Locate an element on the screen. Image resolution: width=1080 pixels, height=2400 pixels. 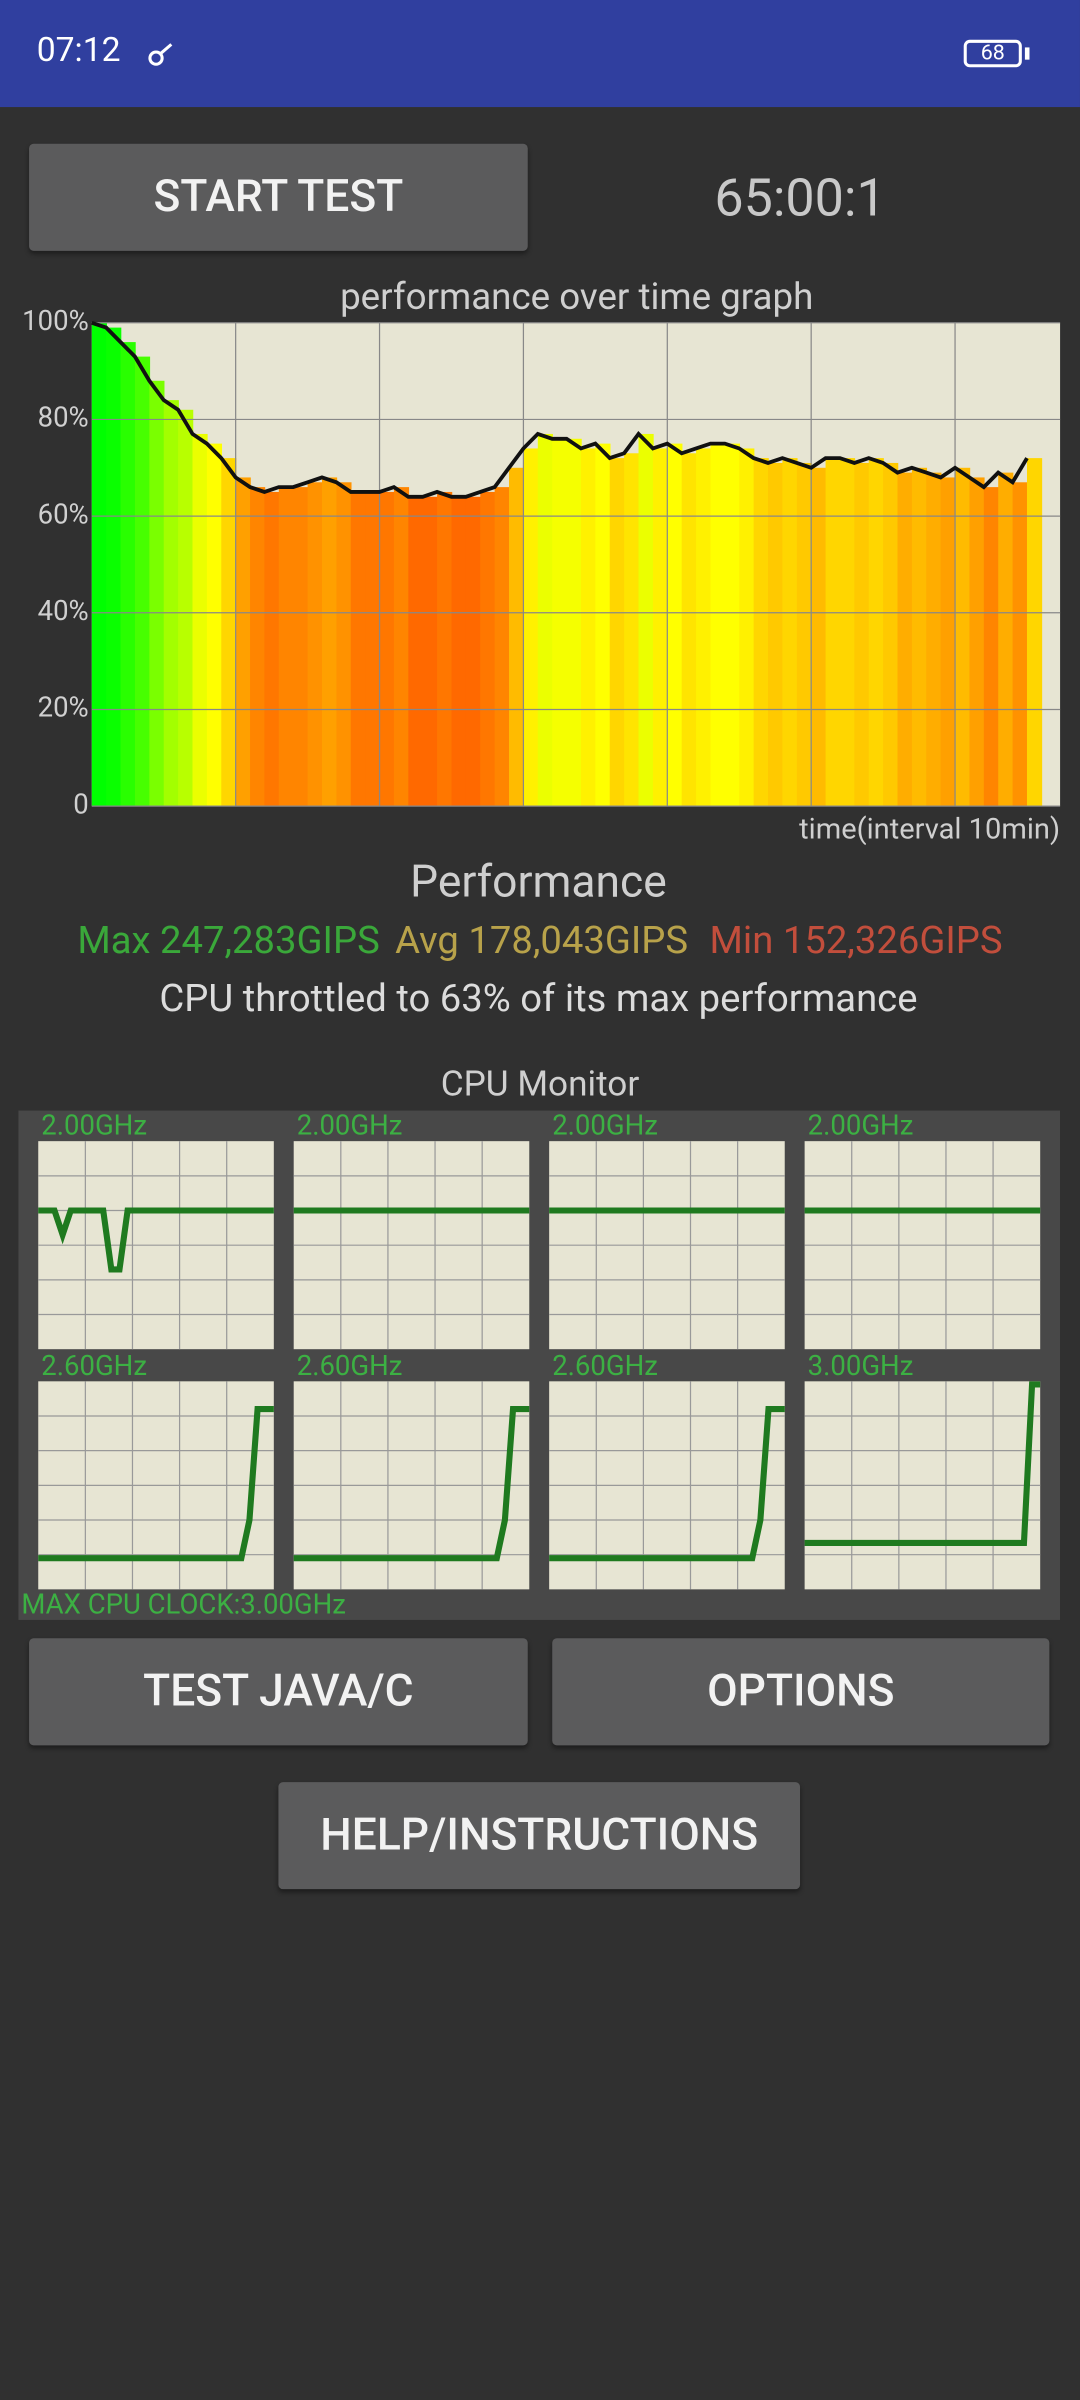
avg-stat: Avg 178,043GIPS is located at coordinates (542, 941).